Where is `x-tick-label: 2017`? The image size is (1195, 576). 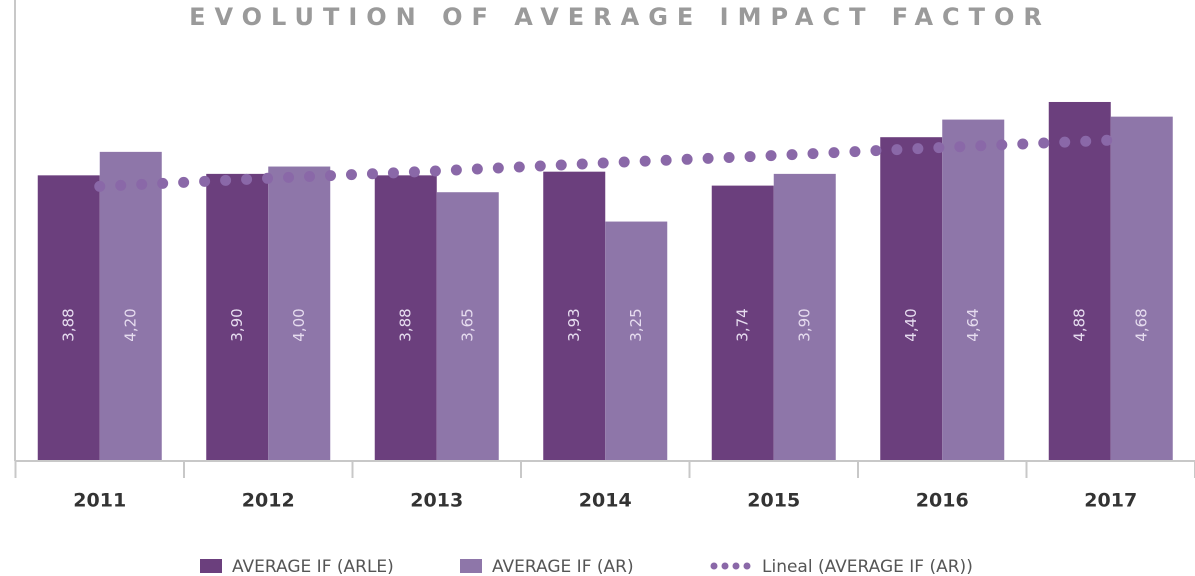
x-tick-label: 2017 is located at coordinates (1110, 501).